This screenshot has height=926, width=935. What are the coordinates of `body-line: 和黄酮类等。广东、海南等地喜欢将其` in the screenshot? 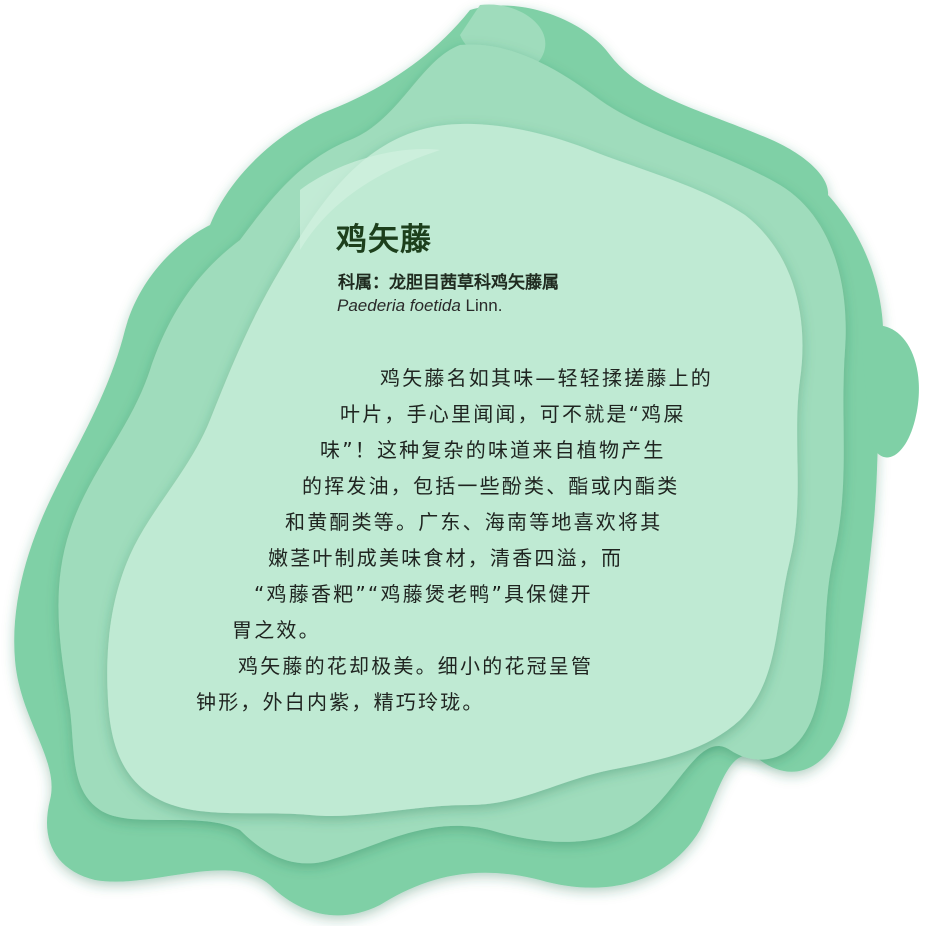 It's located at (473, 520).